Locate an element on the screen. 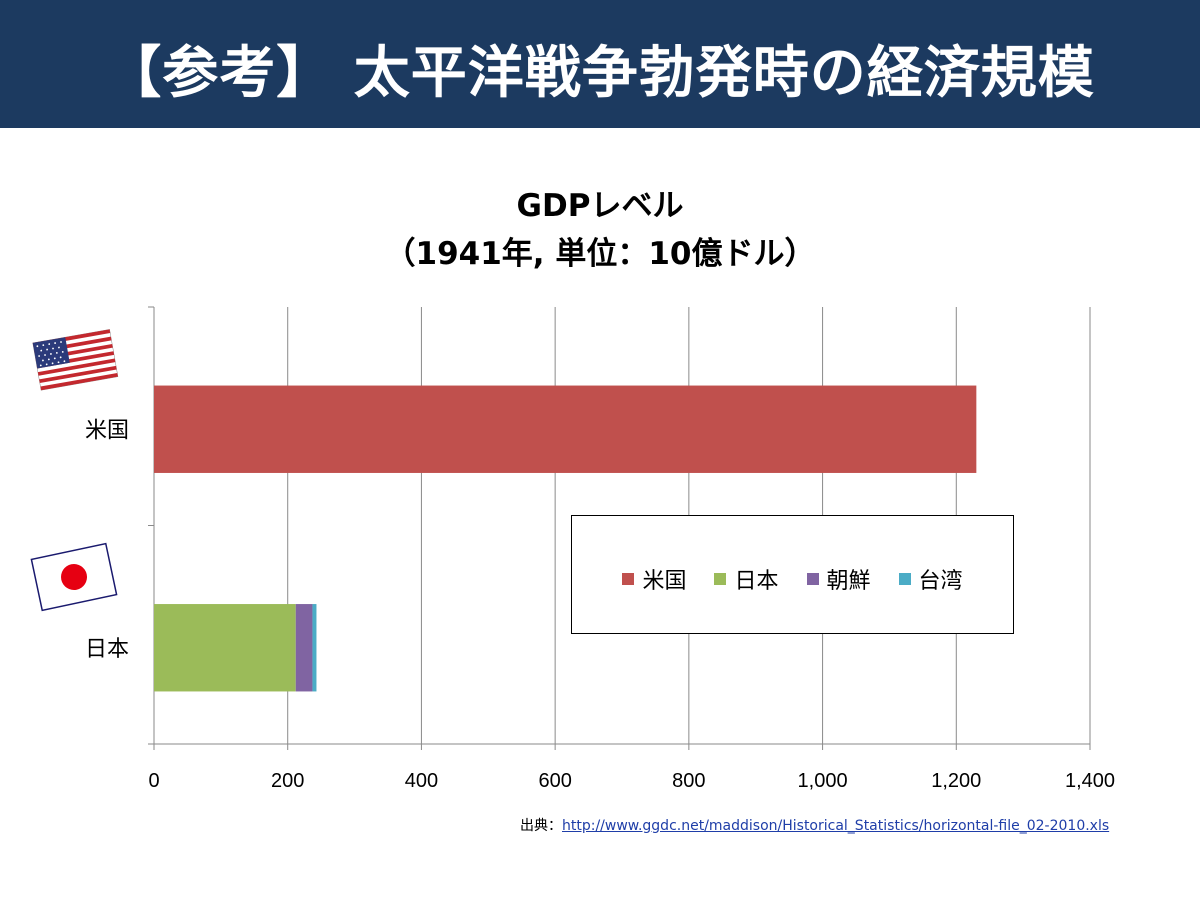 The width and height of the screenshot is (1200, 900). legend-item-korea: 朝鮮 is located at coordinates (838, 579).